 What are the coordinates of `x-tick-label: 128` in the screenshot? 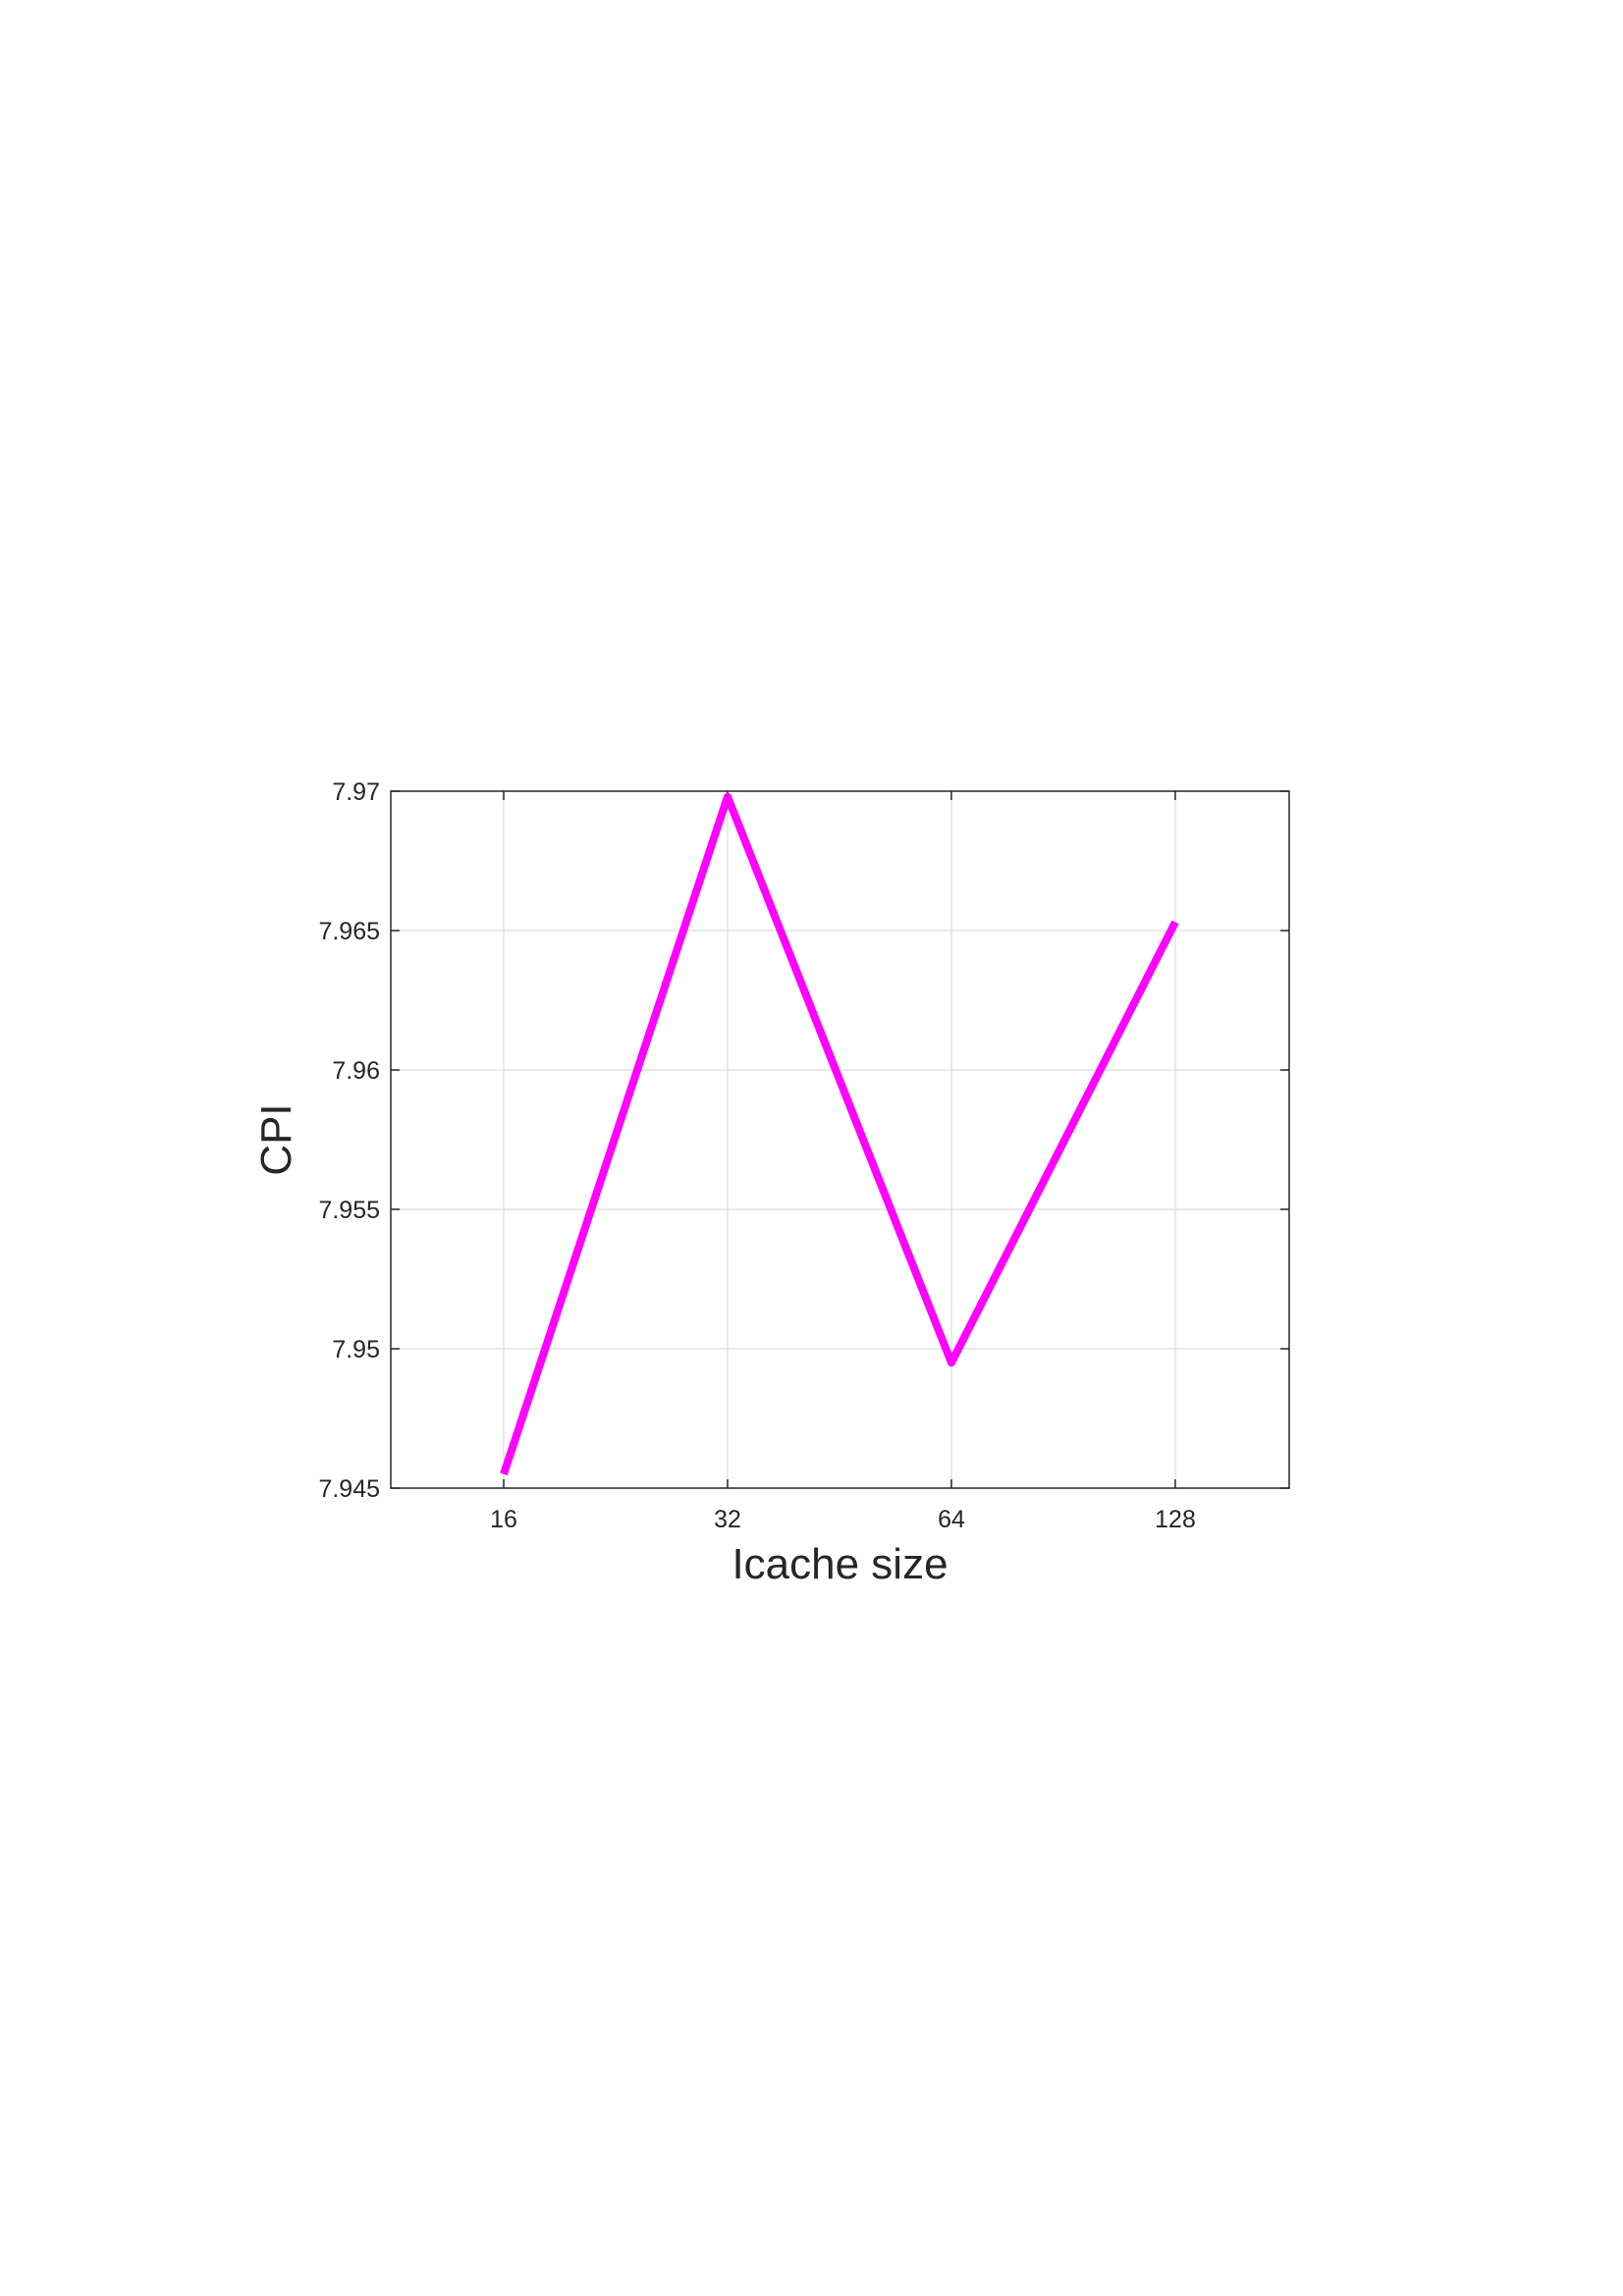 It's located at (1175, 1519).